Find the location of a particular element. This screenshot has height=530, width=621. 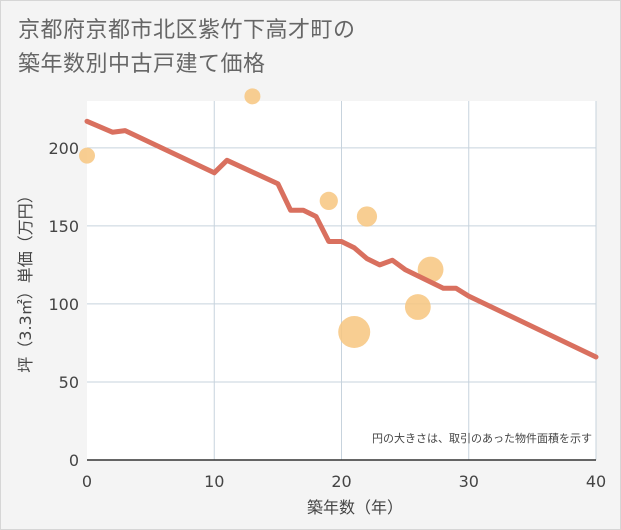

chart-title-line2: 築年数別中古戸建て価格 is located at coordinates (142, 64).